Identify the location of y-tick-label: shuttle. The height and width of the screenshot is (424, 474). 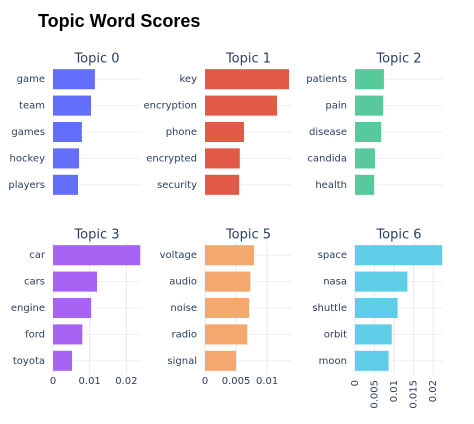
(329, 308).